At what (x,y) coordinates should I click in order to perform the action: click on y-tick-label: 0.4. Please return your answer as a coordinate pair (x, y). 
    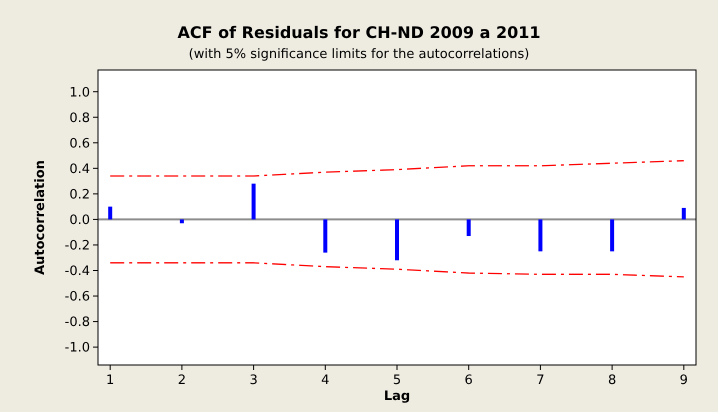
    Looking at the image, I should click on (79, 169).